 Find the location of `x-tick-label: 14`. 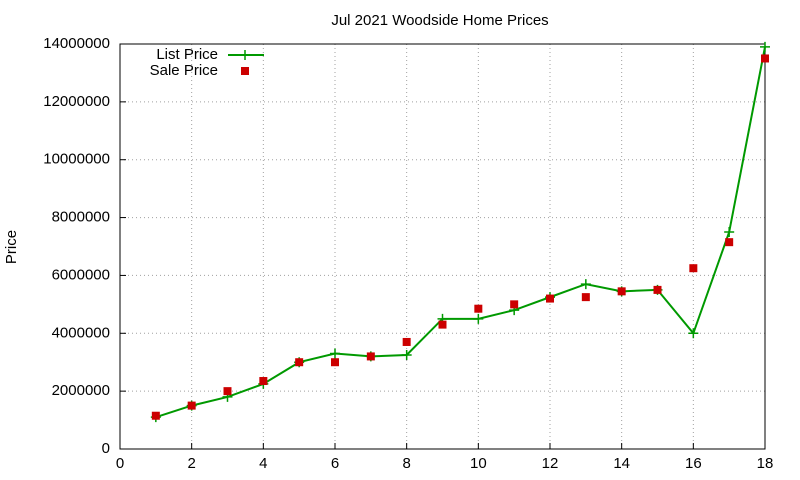

x-tick-label: 14 is located at coordinates (621, 463).